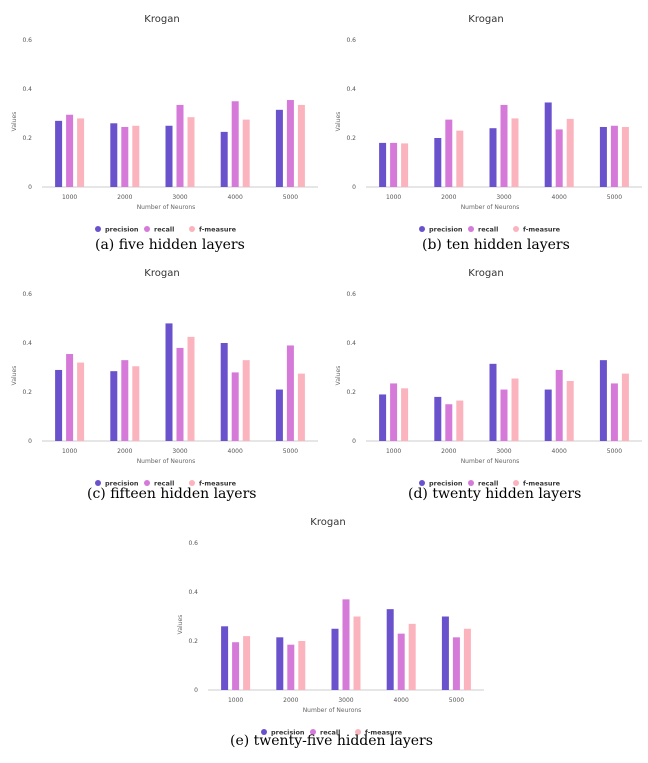 This screenshot has width=648, height=763. I want to click on bar-f-measure-2000, so click(460, 158).